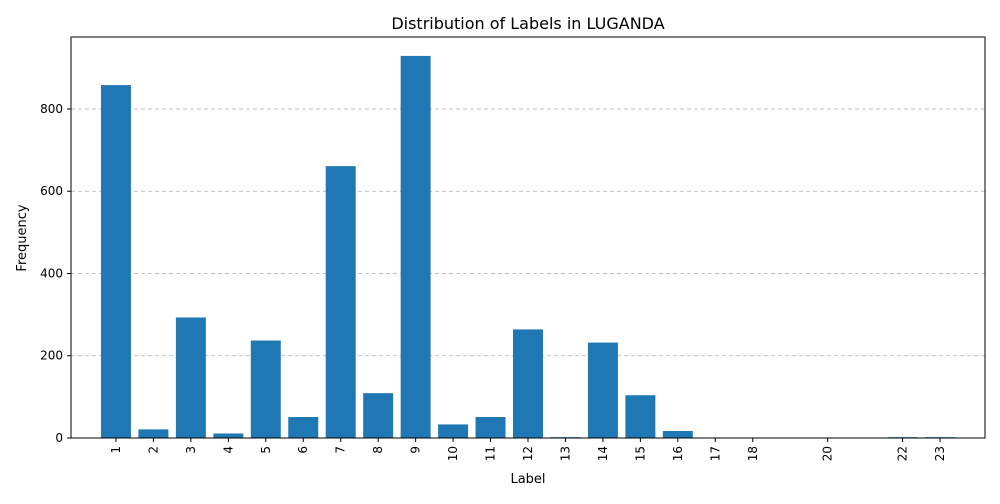 Image resolution: width=1000 pixels, height=504 pixels. Describe the element at coordinates (527, 479) in the screenshot. I see `x-axis-label: Label` at that location.